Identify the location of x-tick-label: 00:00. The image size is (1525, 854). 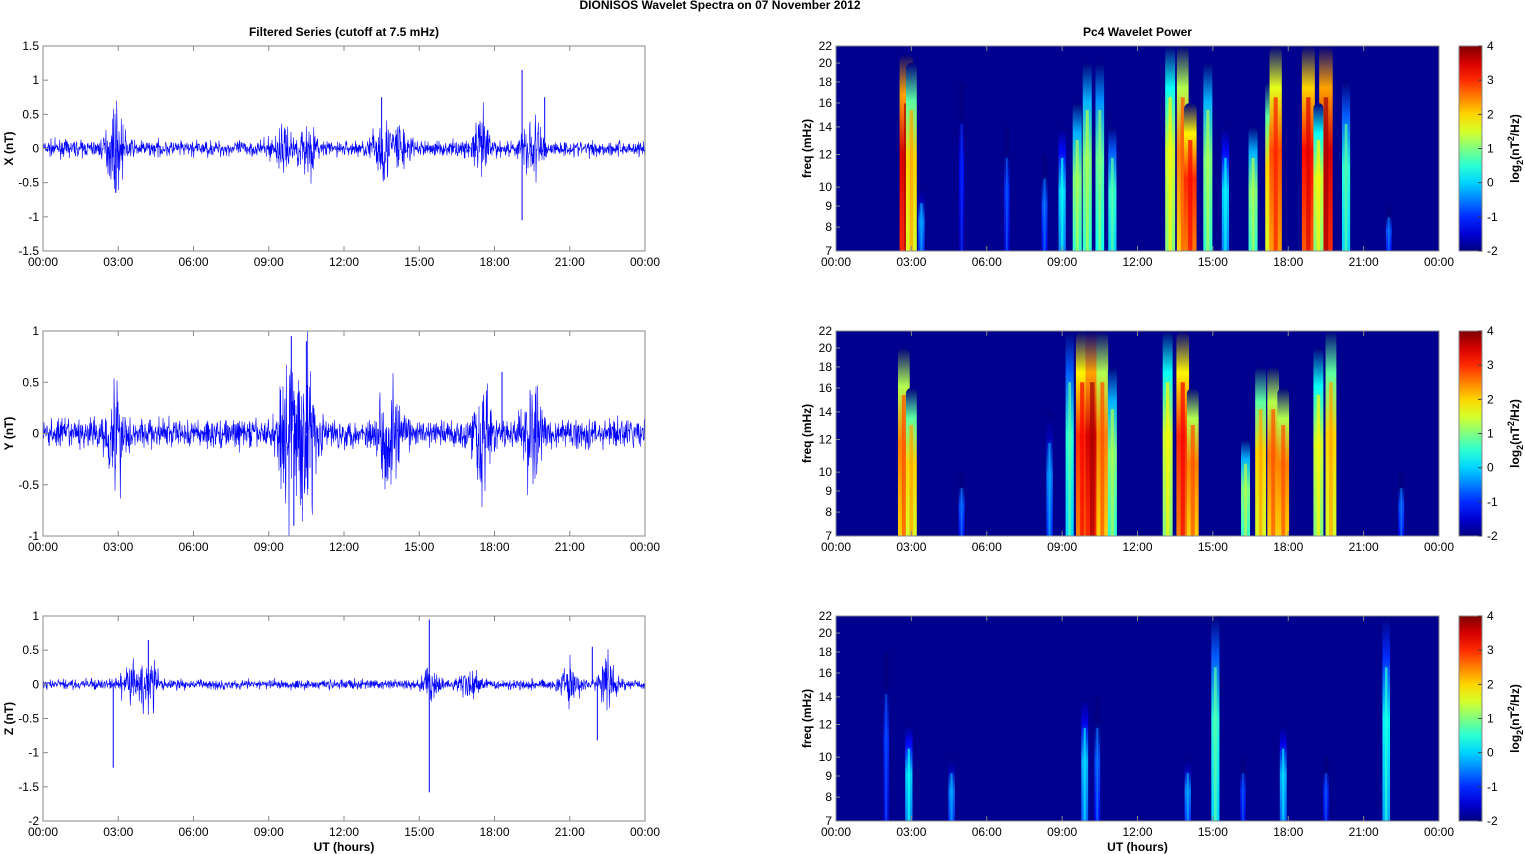
(645, 832).